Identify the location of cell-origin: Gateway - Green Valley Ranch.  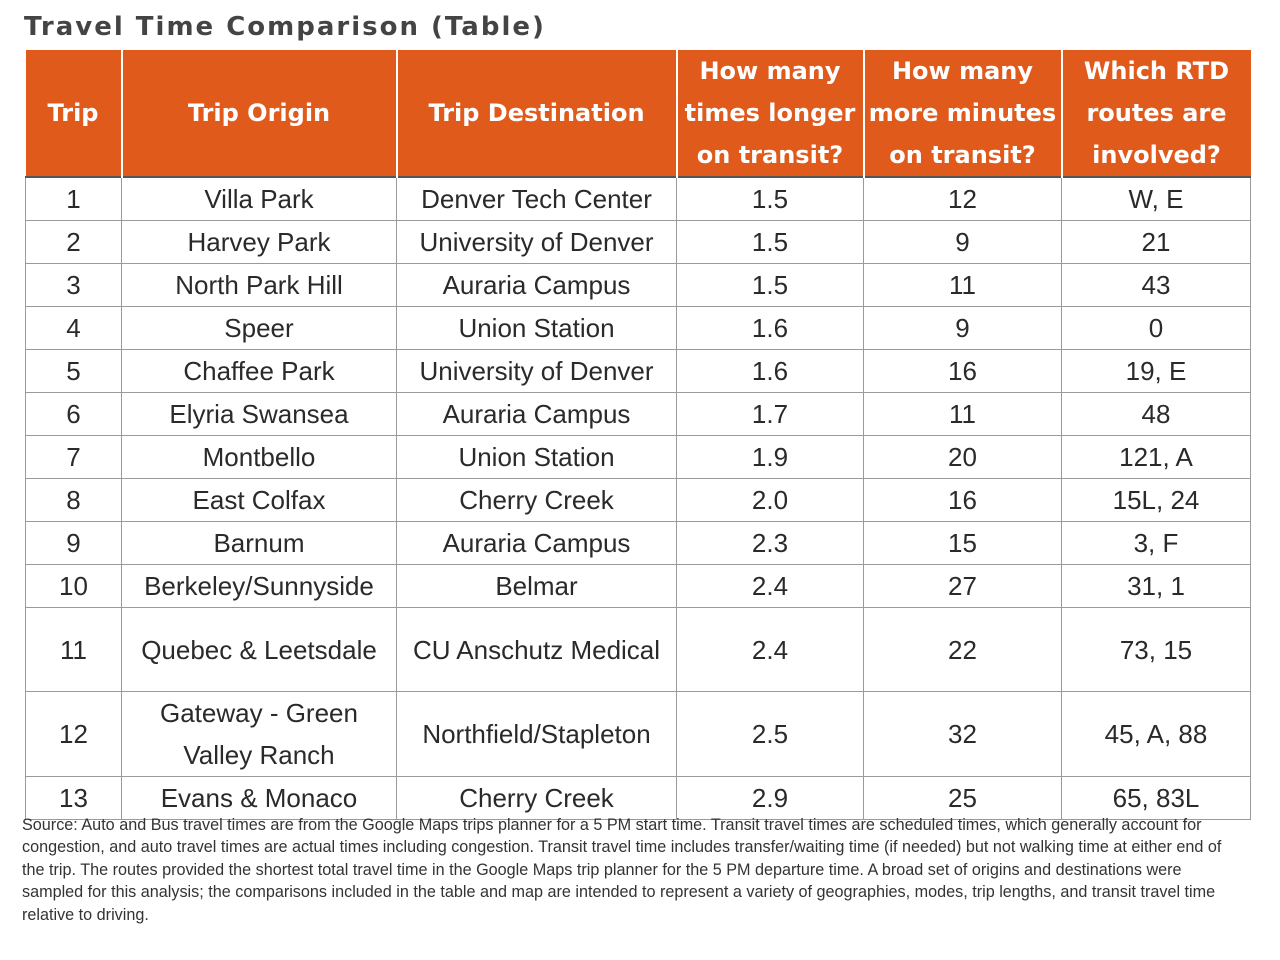
(259, 734).